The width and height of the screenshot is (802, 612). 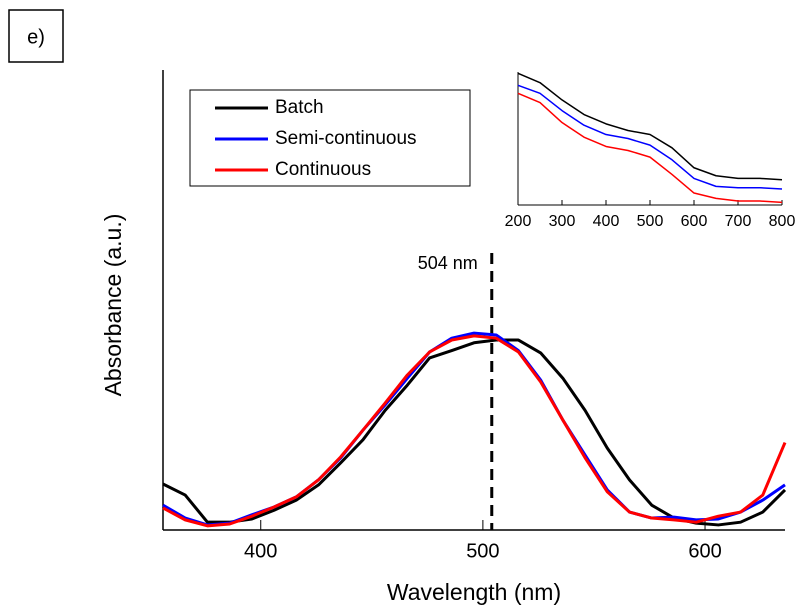 I want to click on panel-label-box, so click(x=36, y=36).